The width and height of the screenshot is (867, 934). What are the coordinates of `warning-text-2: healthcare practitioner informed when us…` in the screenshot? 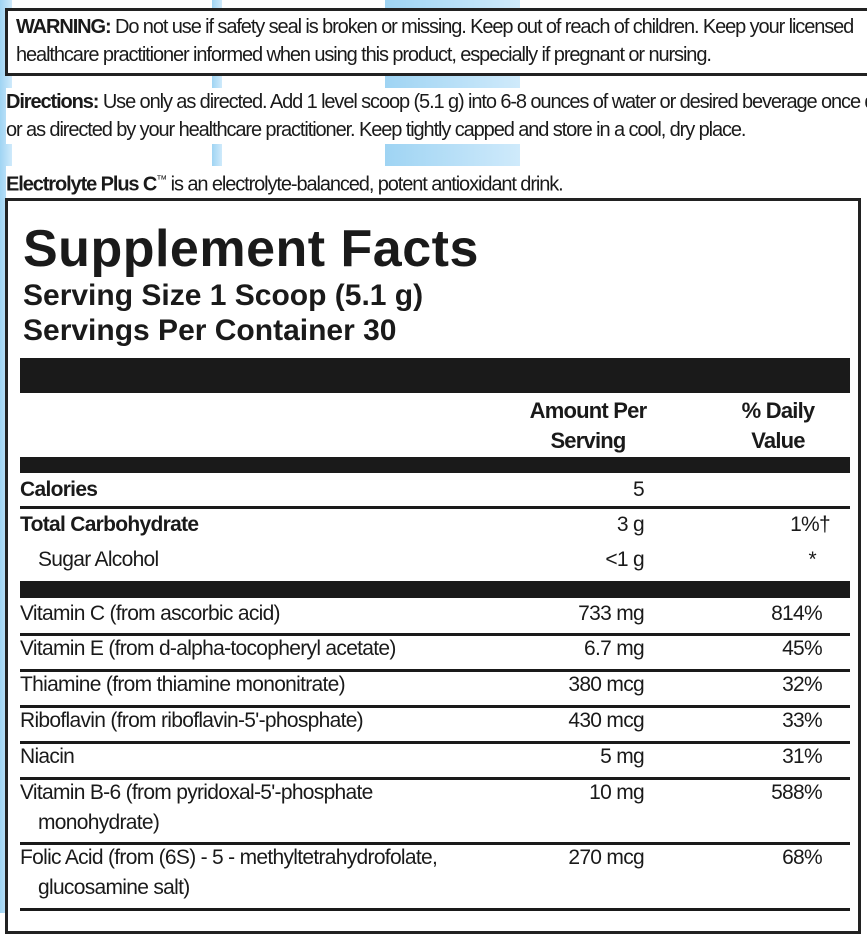 It's located at (364, 55).